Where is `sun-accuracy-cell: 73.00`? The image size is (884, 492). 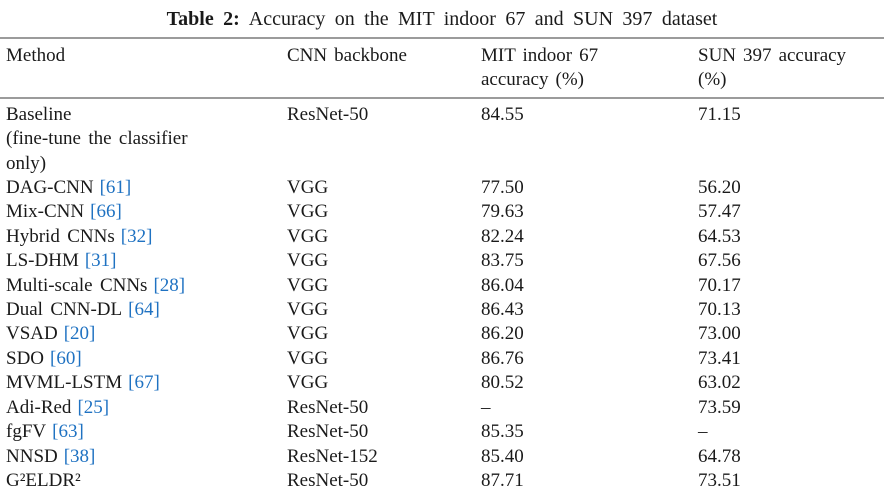 sun-accuracy-cell: 73.00 is located at coordinates (719, 334).